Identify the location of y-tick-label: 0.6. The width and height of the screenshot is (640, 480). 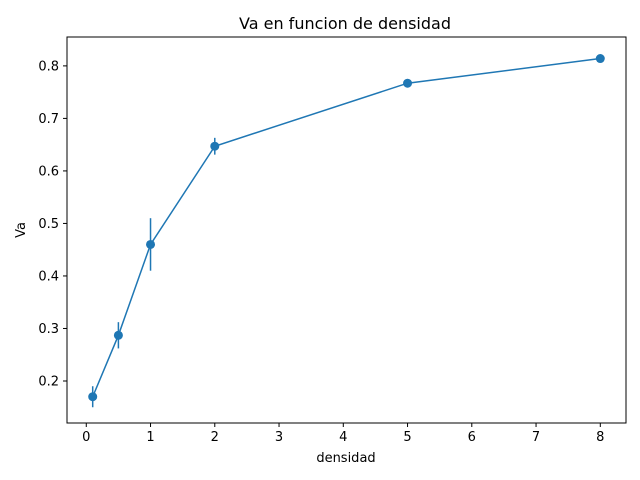
(48, 171).